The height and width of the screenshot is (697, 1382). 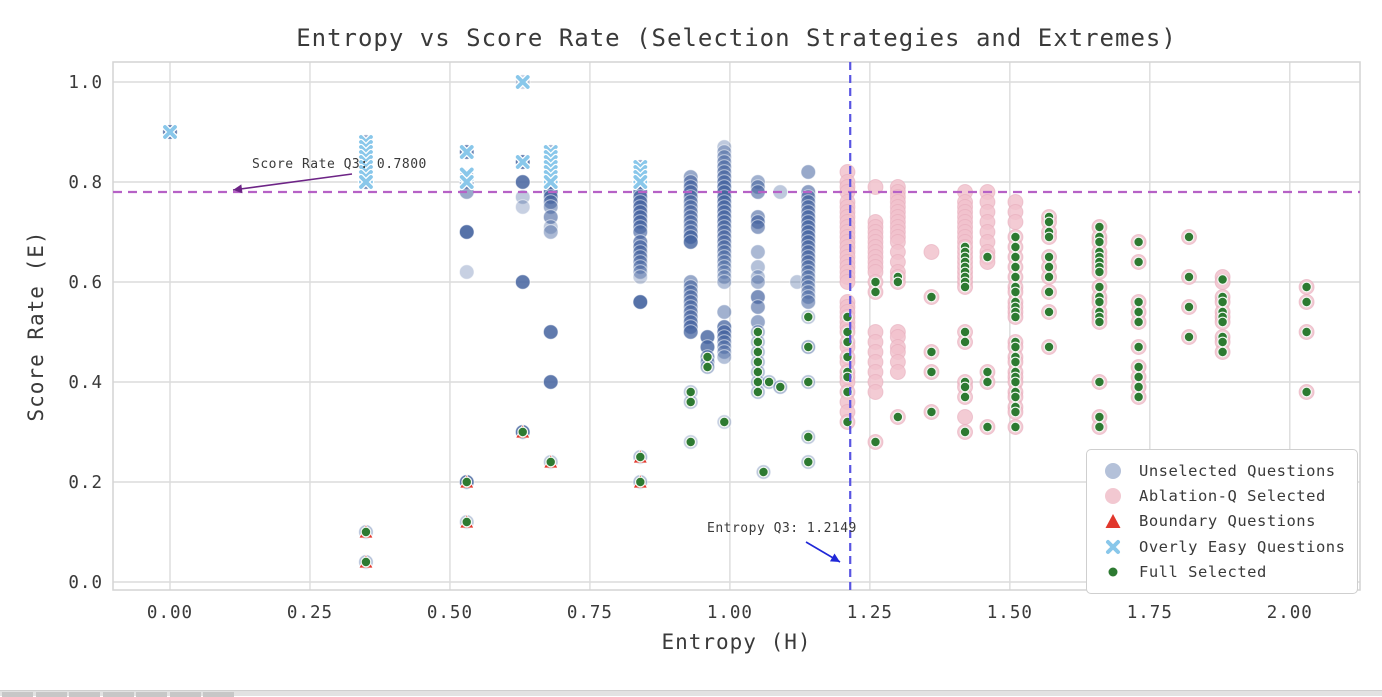 What do you see at coordinates (85, 483) in the screenshot?
I see `y-tick-label: 0.2` at bounding box center [85, 483].